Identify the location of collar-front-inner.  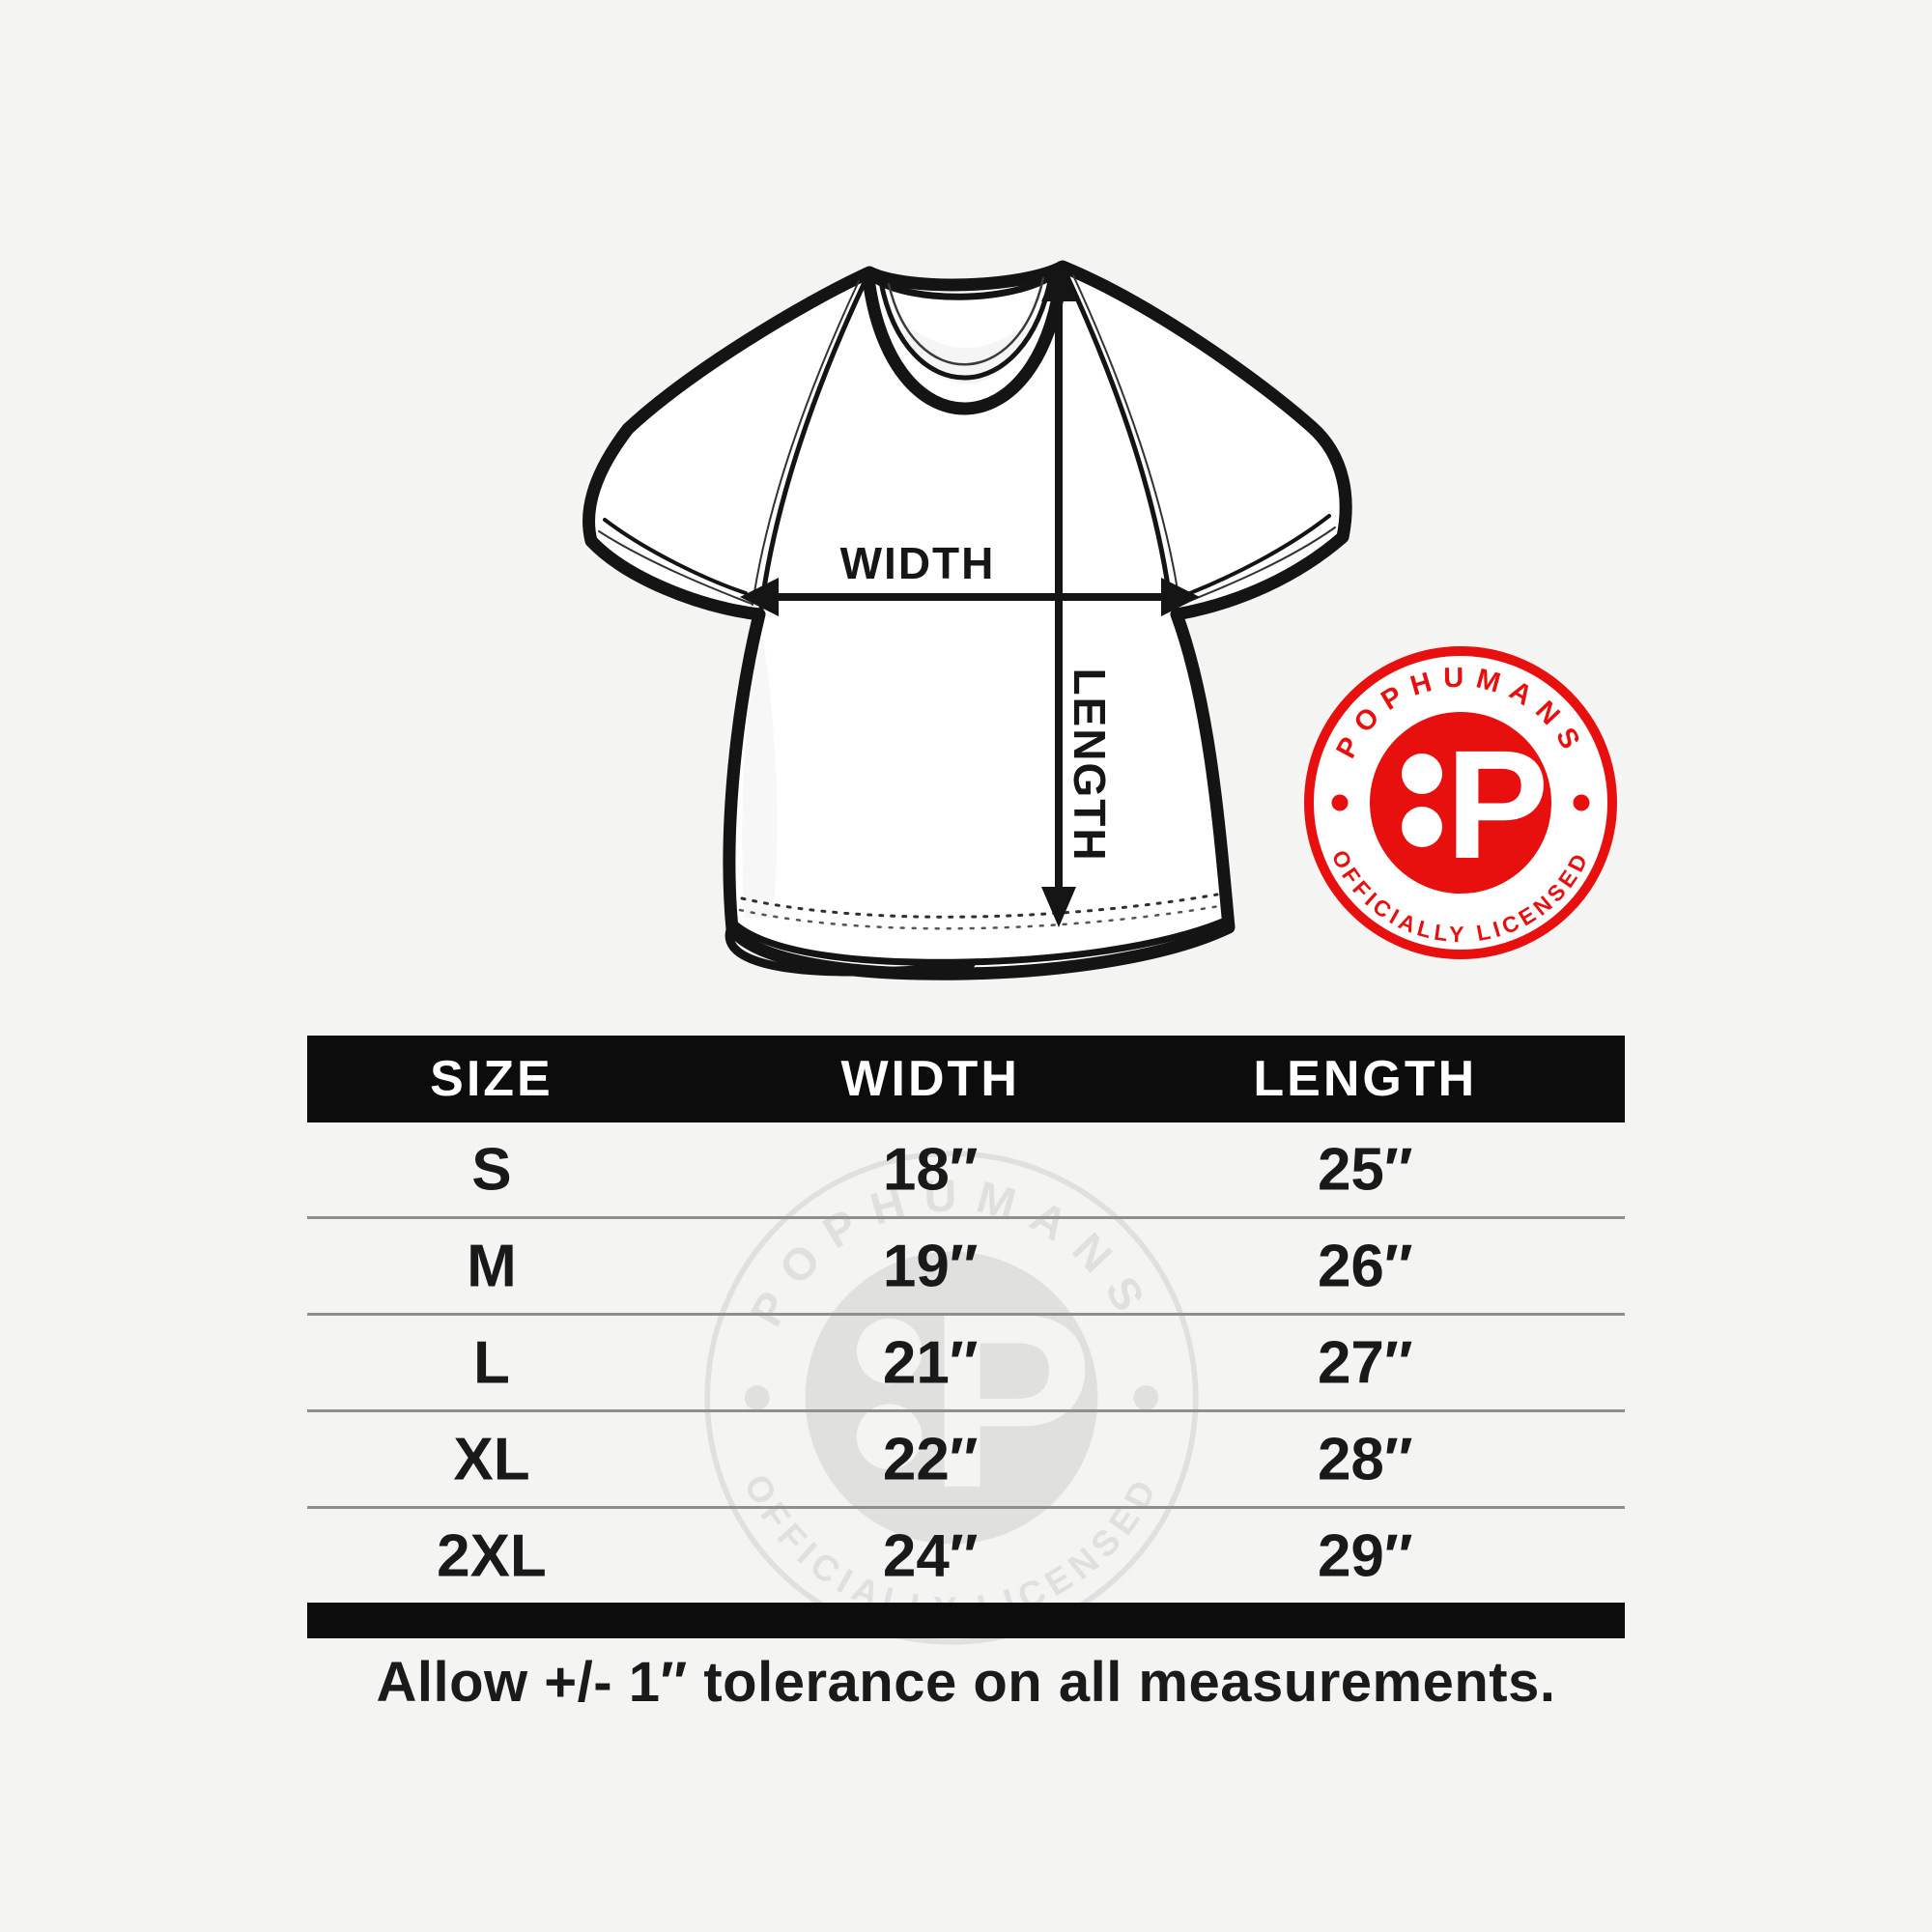
(966, 327).